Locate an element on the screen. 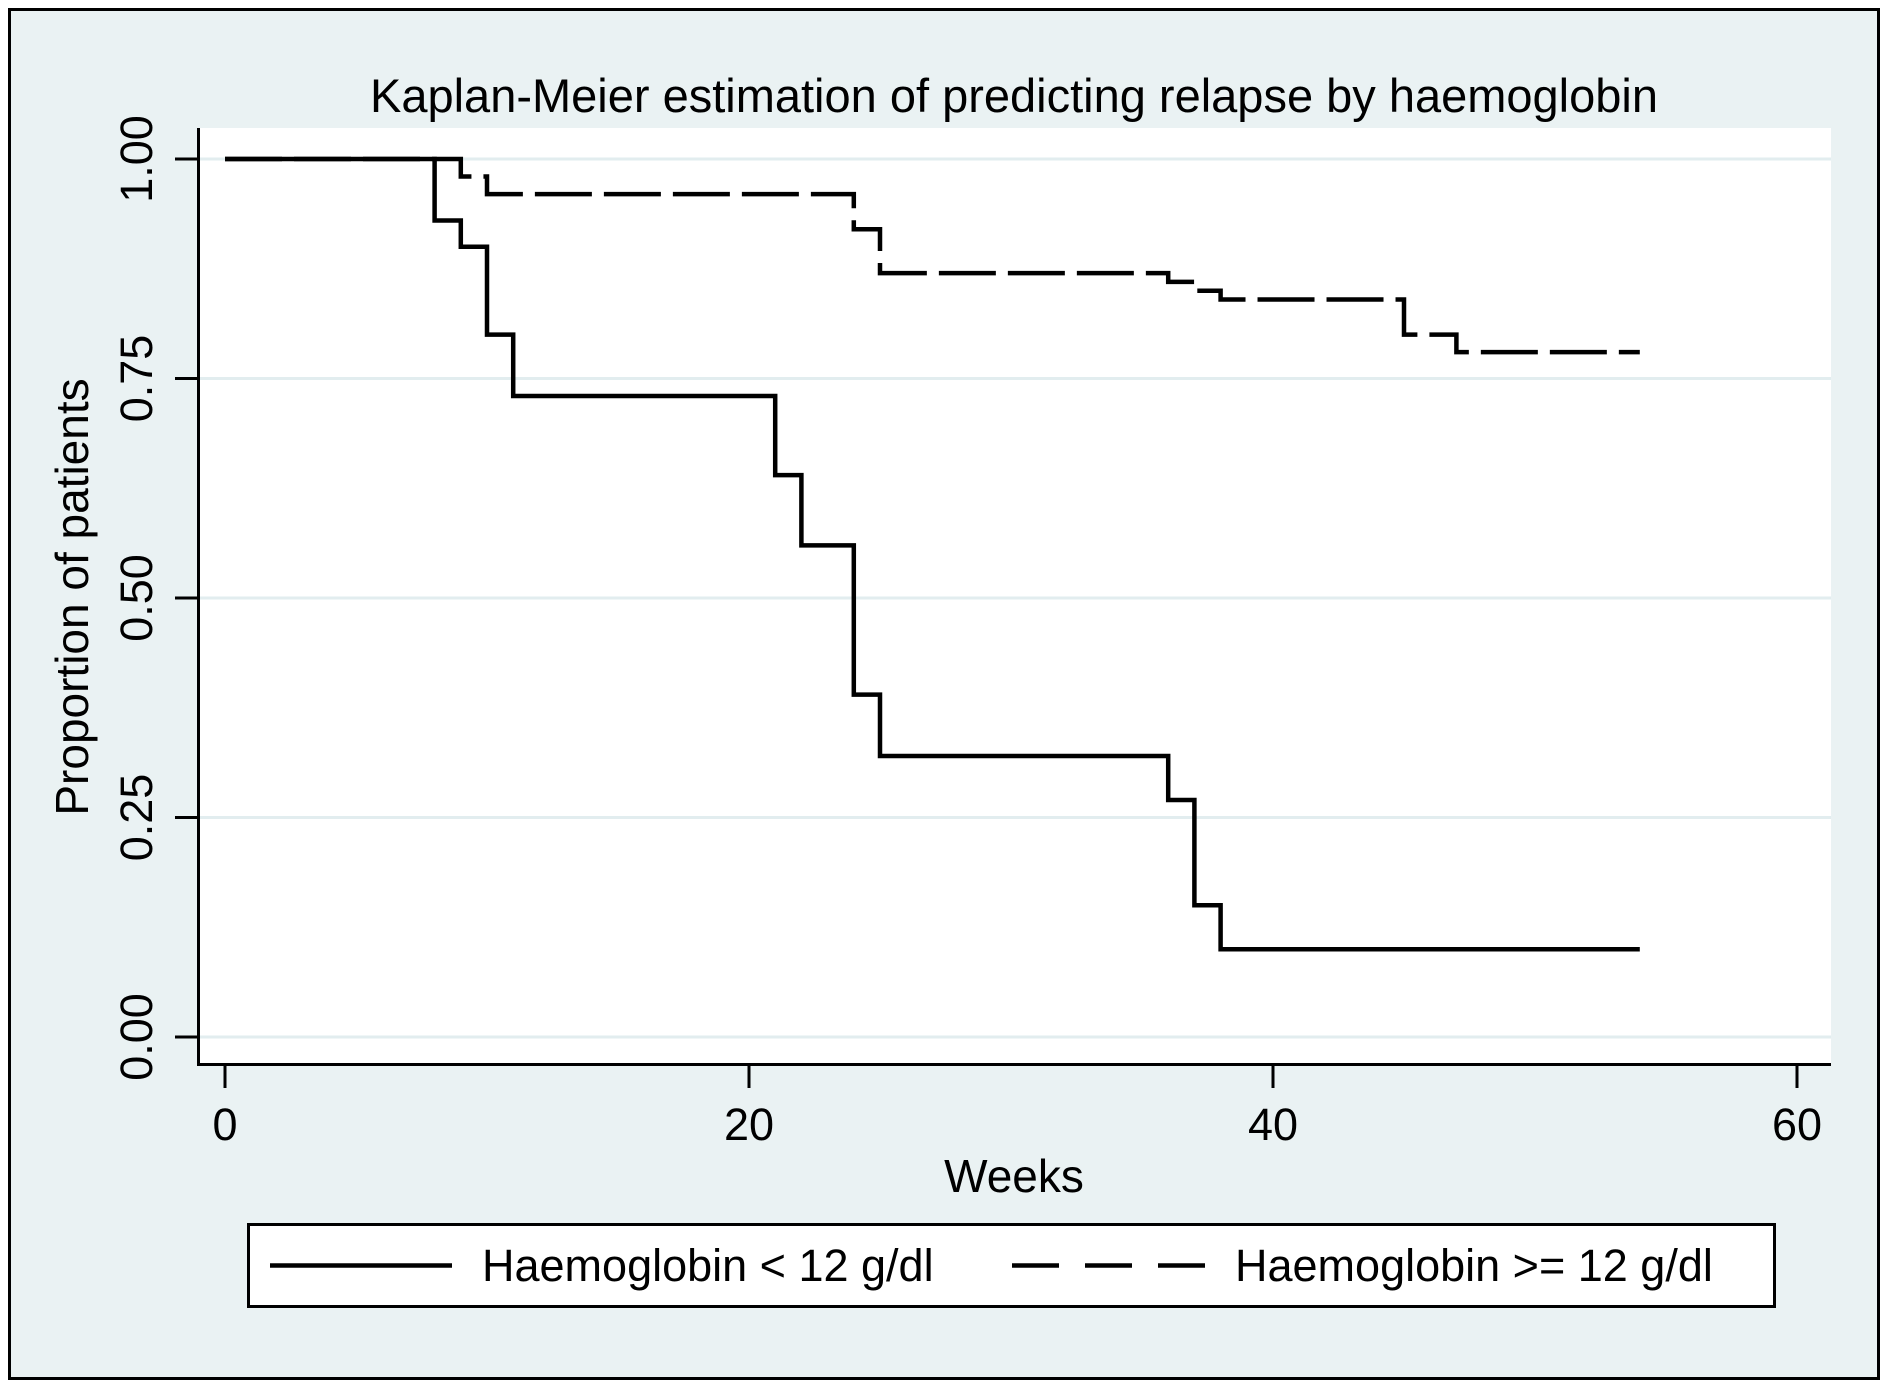  y-tick-label-0.00: 0.00 is located at coordinates (136, 1037).